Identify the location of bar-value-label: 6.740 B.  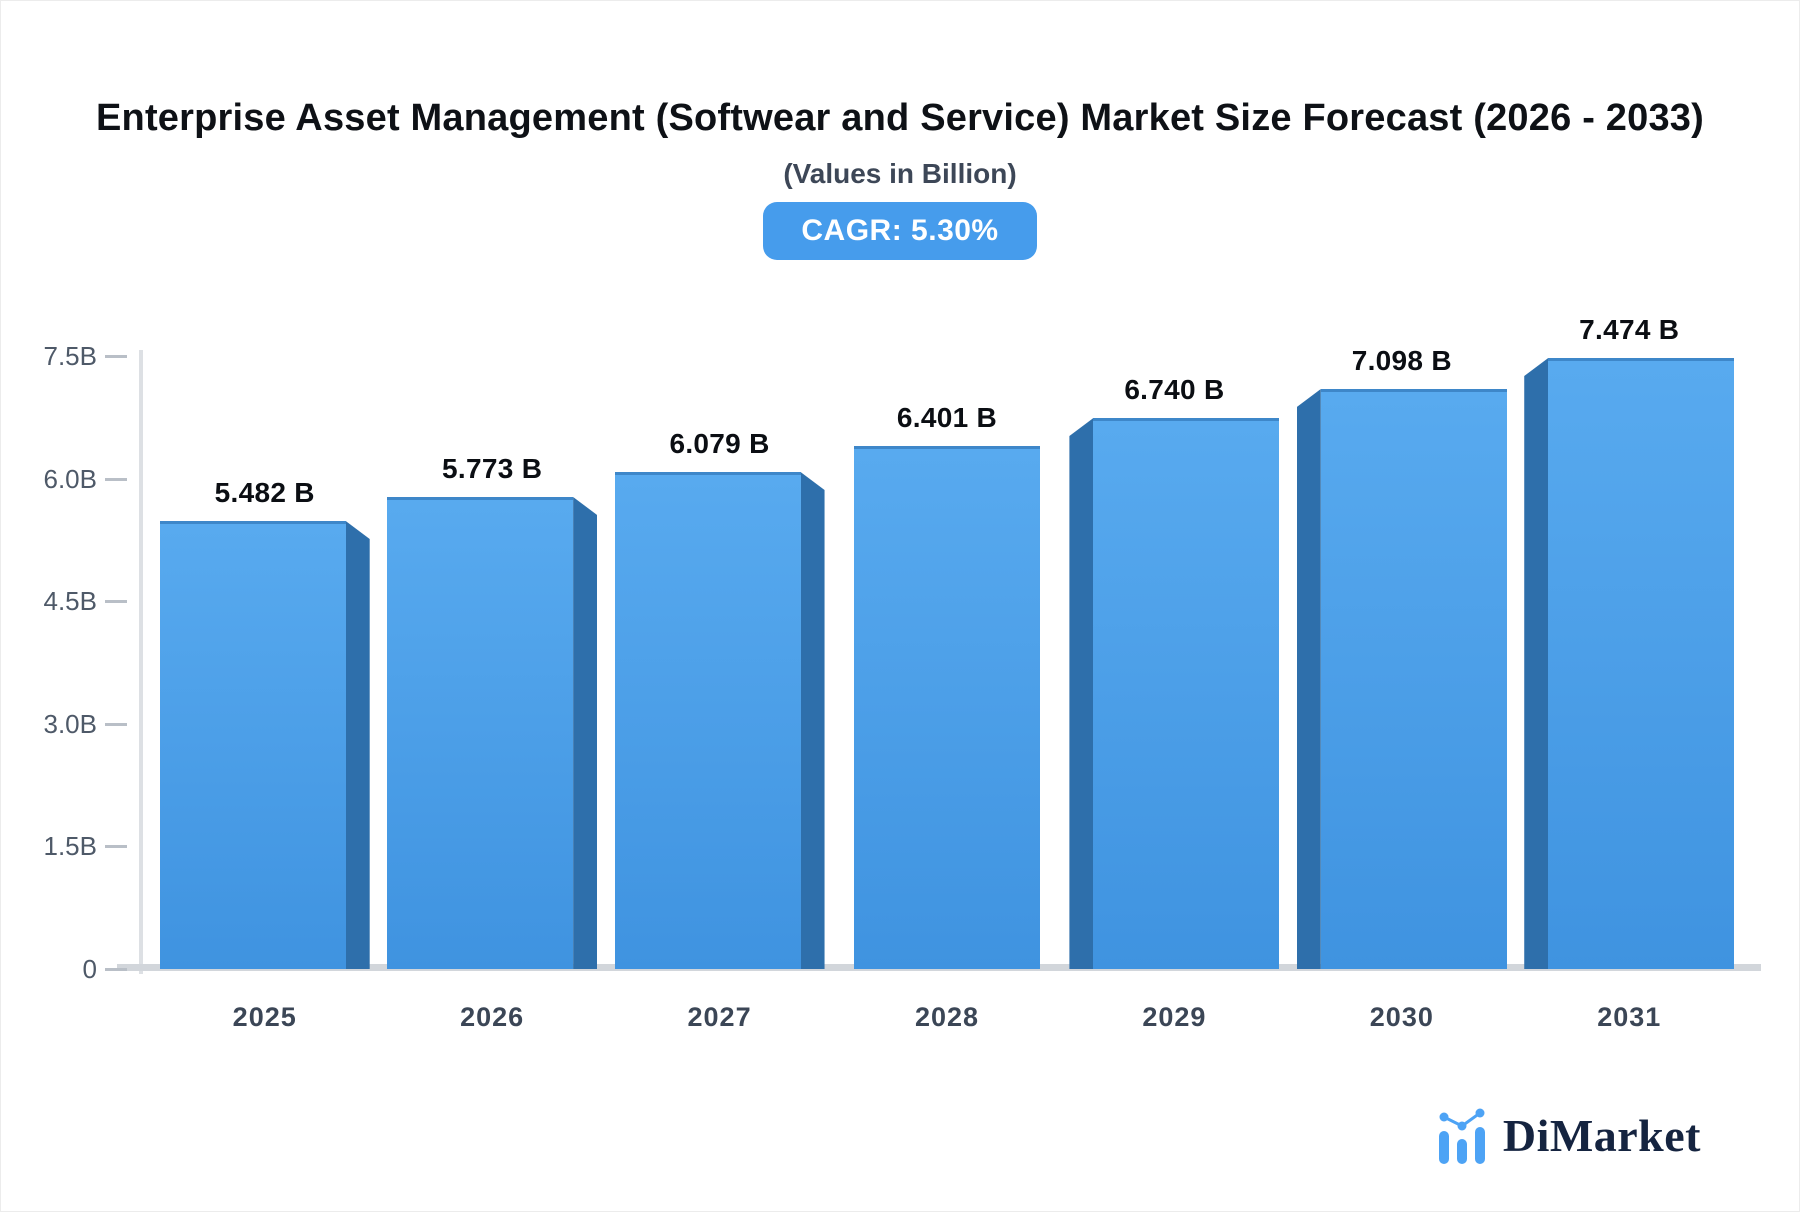
(1174, 389).